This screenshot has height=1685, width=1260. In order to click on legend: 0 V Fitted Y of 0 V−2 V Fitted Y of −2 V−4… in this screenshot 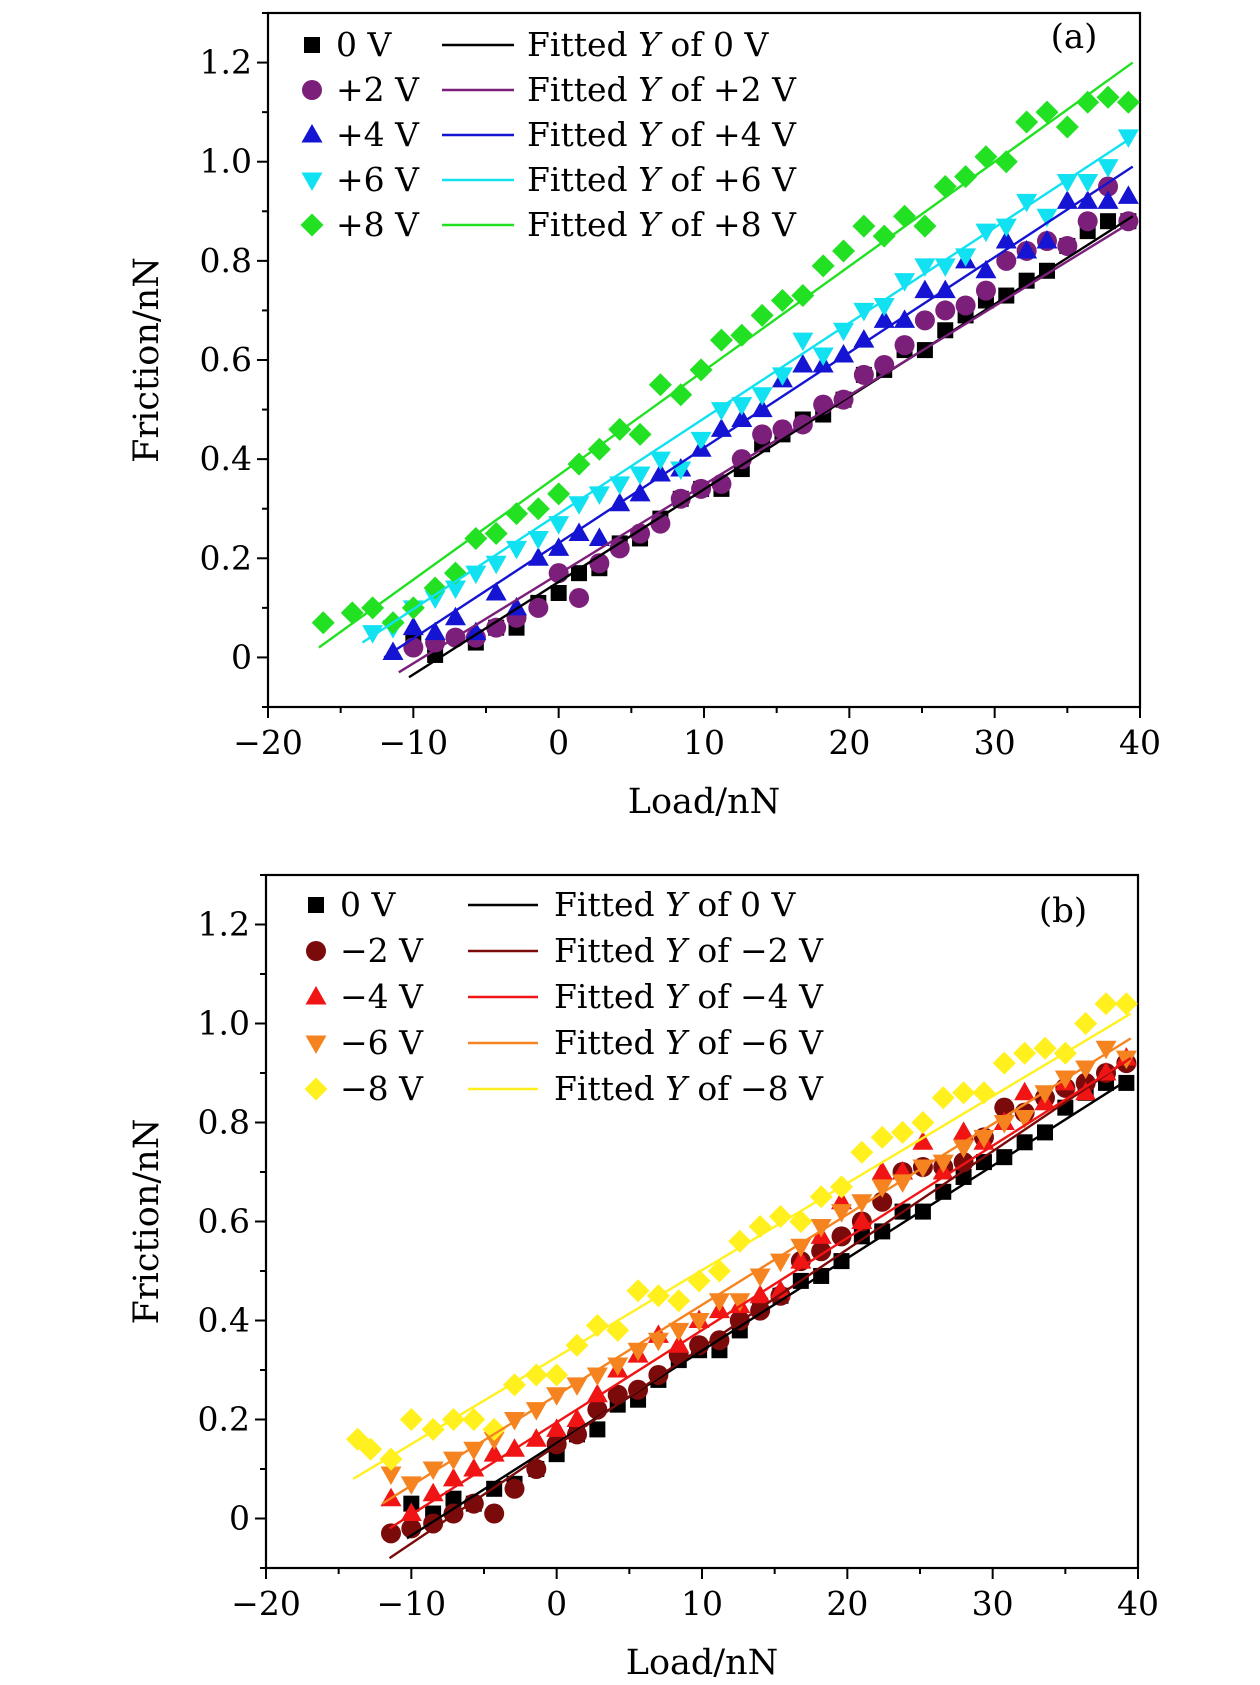, I will do `click(564, 996)`.